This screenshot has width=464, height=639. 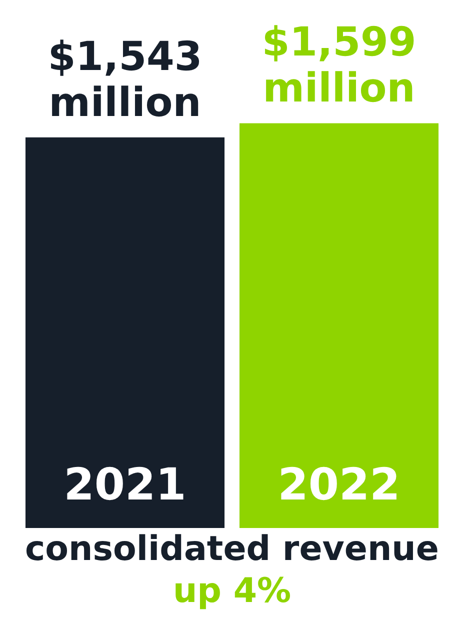 I want to click on data-label: $1,543 million, so click(x=125, y=80).